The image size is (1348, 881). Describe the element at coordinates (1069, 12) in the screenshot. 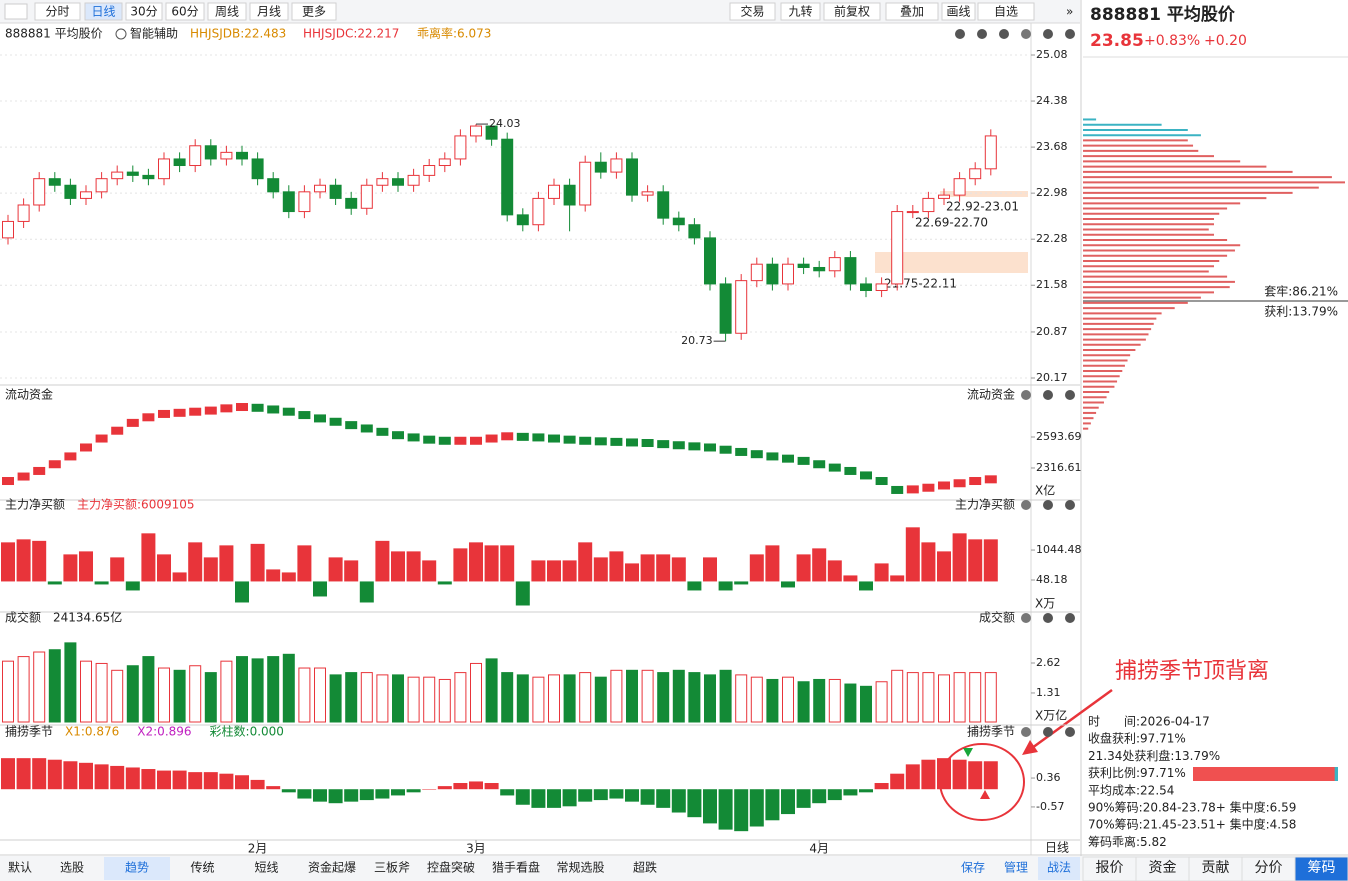

I see `collapse-icon: »` at that location.